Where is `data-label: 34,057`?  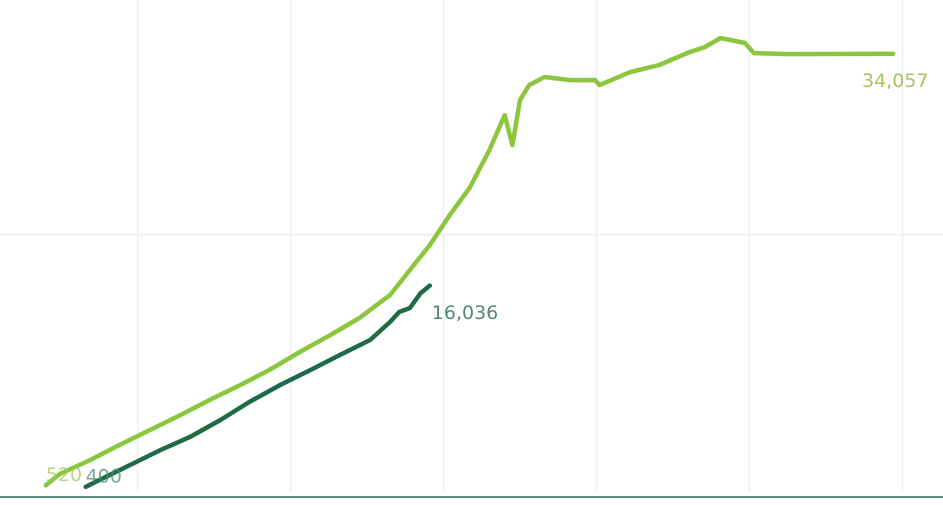 data-label: 34,057 is located at coordinates (895, 81).